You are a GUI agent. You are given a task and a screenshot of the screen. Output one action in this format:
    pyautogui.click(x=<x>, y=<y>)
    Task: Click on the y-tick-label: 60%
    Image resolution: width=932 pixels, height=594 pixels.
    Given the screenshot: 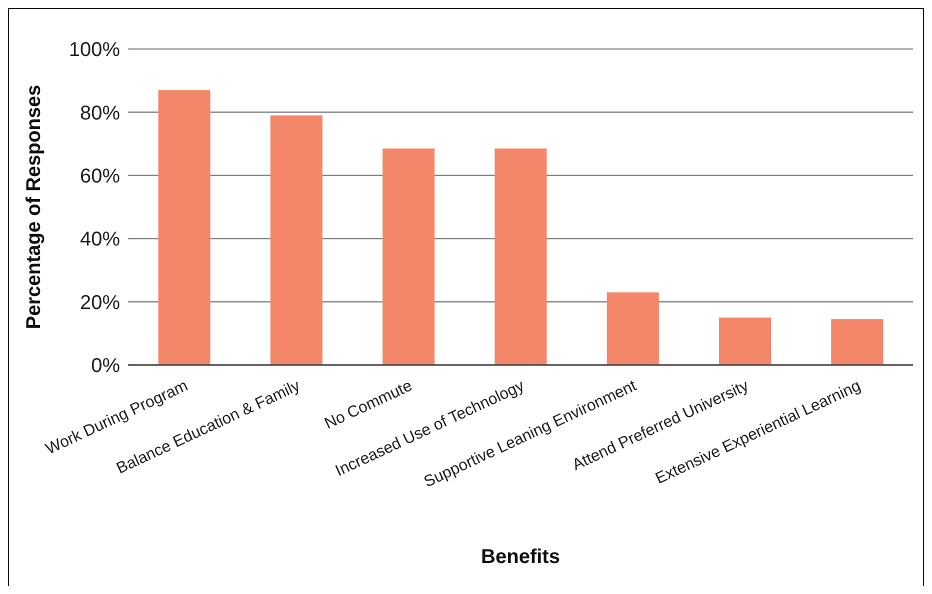 What is the action you would take?
    pyautogui.click(x=100, y=177)
    